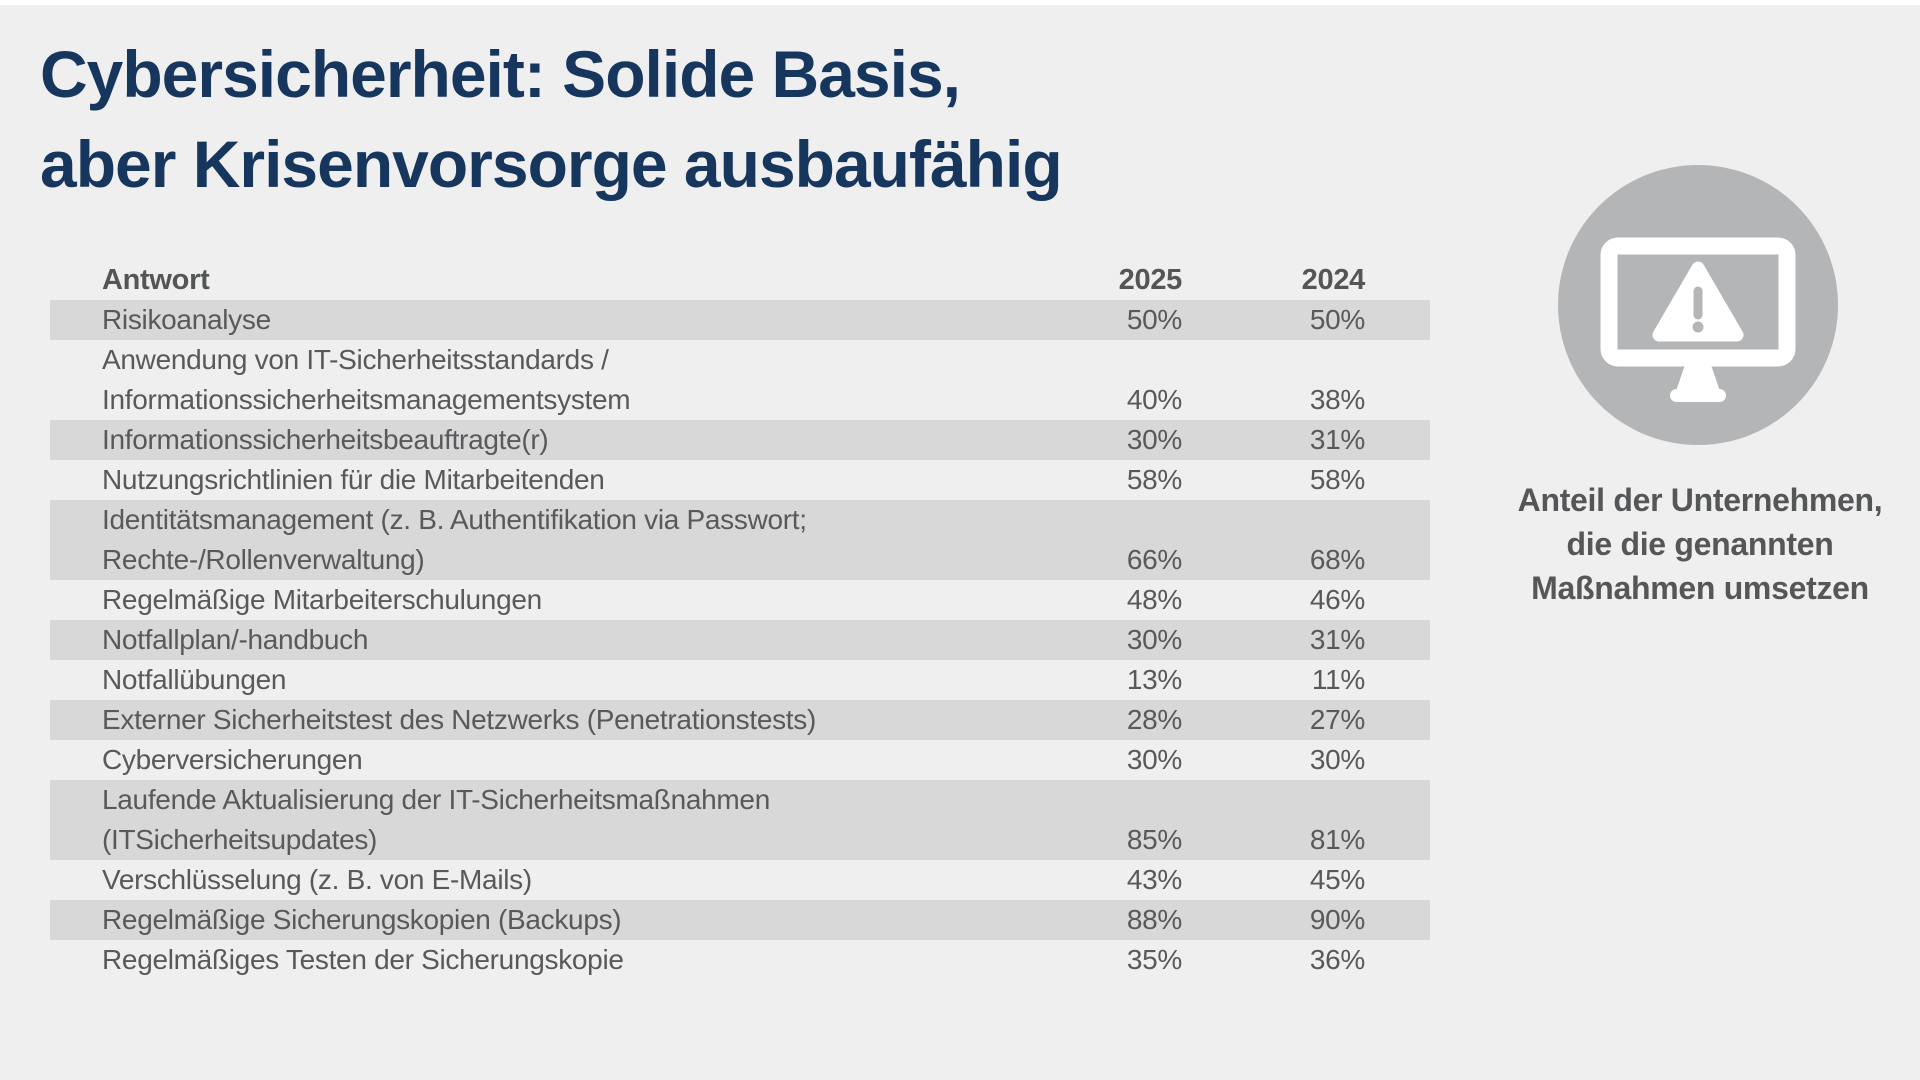 Image resolution: width=1920 pixels, height=1080 pixels. What do you see at coordinates (1154, 559) in the screenshot?
I see `value-2025: 66%` at bounding box center [1154, 559].